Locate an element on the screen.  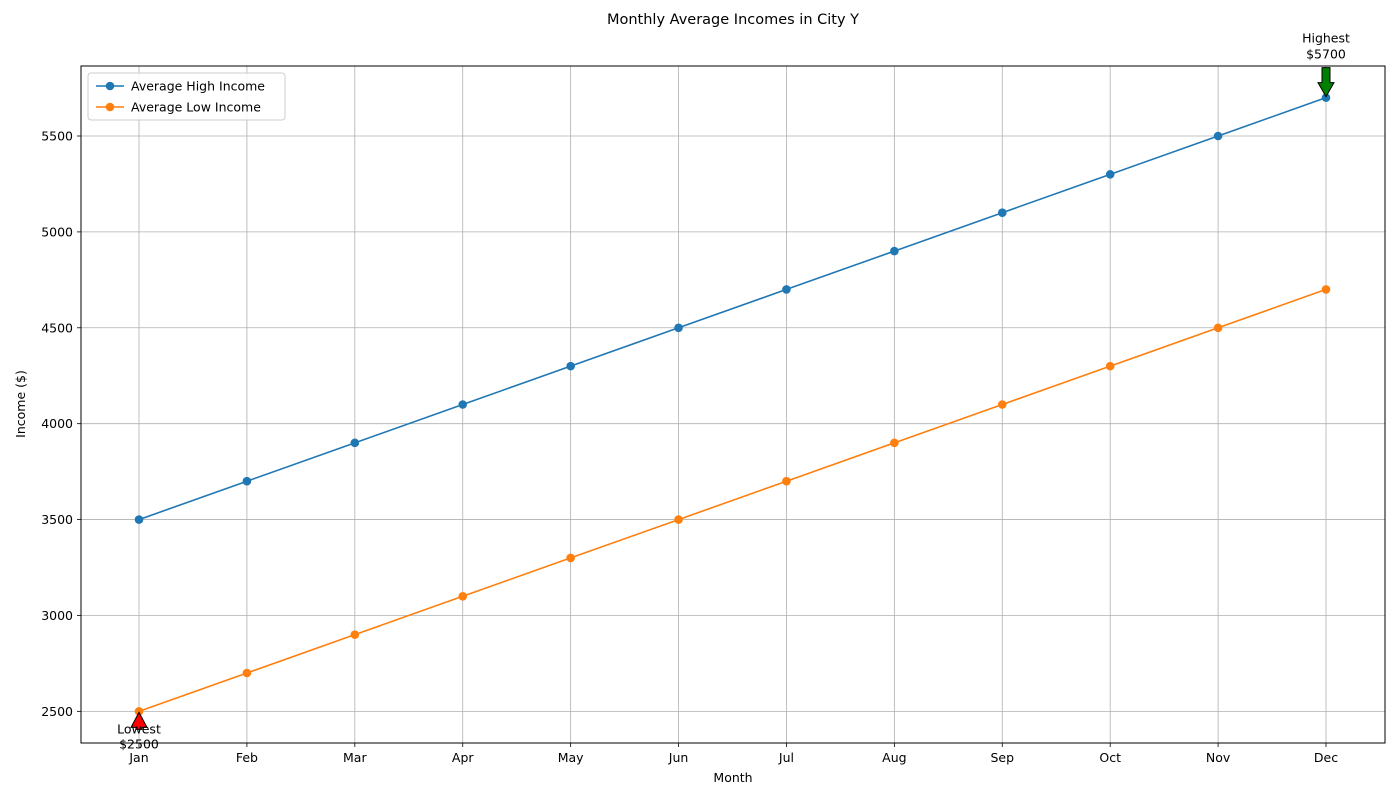
annotation-label: Lowest is located at coordinates (139, 728).